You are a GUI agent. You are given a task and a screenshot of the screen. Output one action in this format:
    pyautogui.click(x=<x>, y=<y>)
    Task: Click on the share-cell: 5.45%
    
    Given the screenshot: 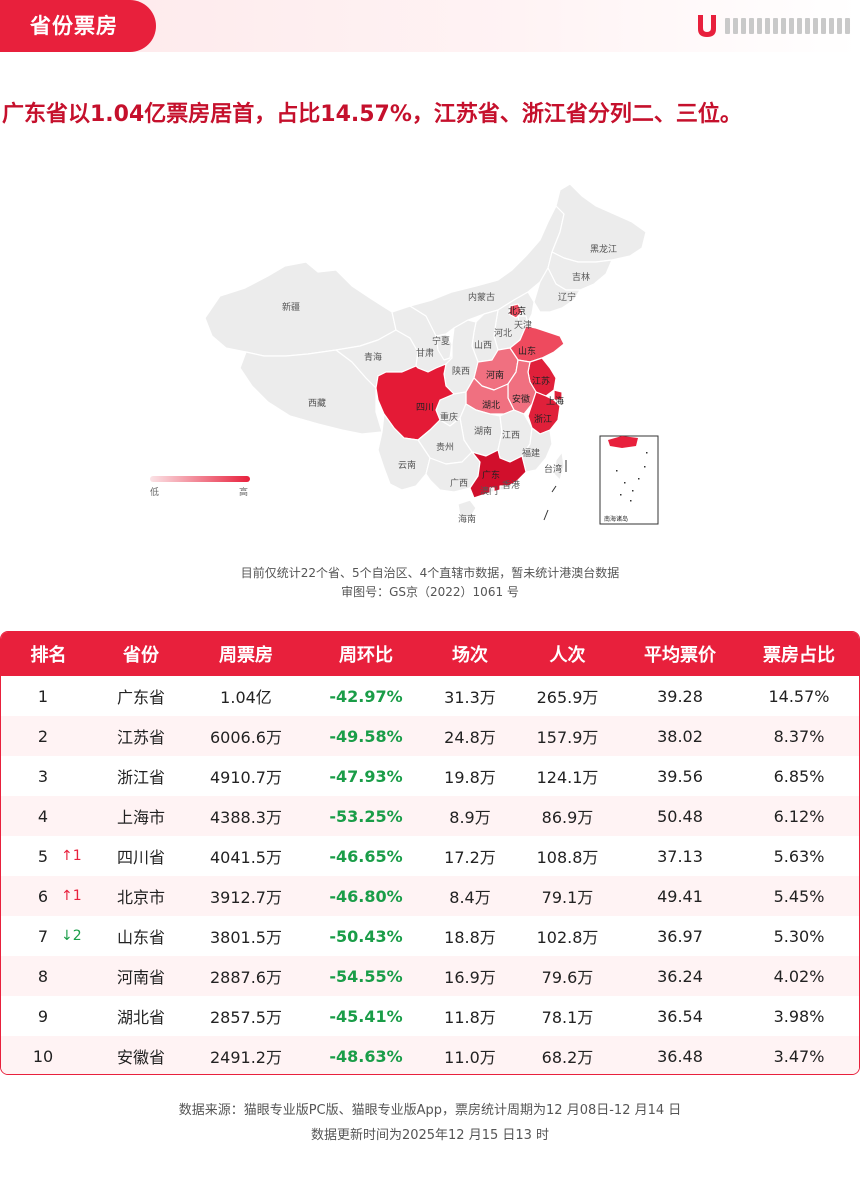 What is the action you would take?
    pyautogui.click(x=799, y=896)
    